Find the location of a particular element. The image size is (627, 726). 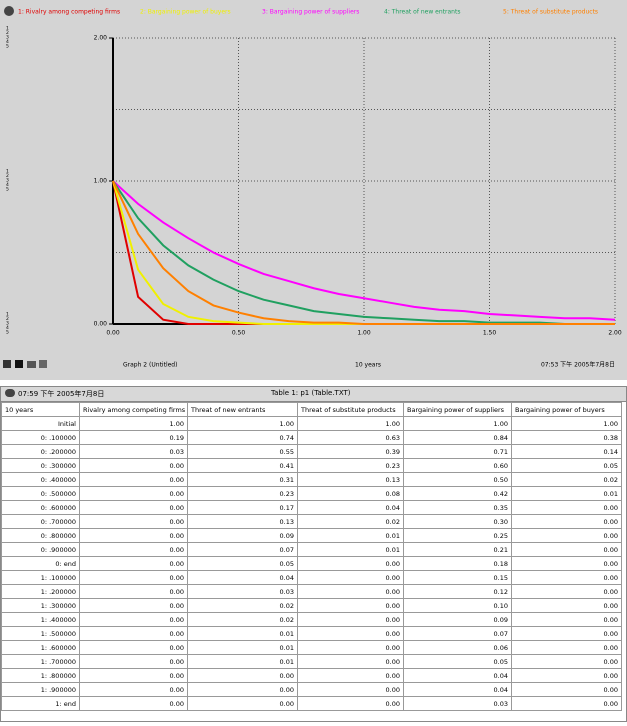

edit-icon is located at coordinates (43, 364).